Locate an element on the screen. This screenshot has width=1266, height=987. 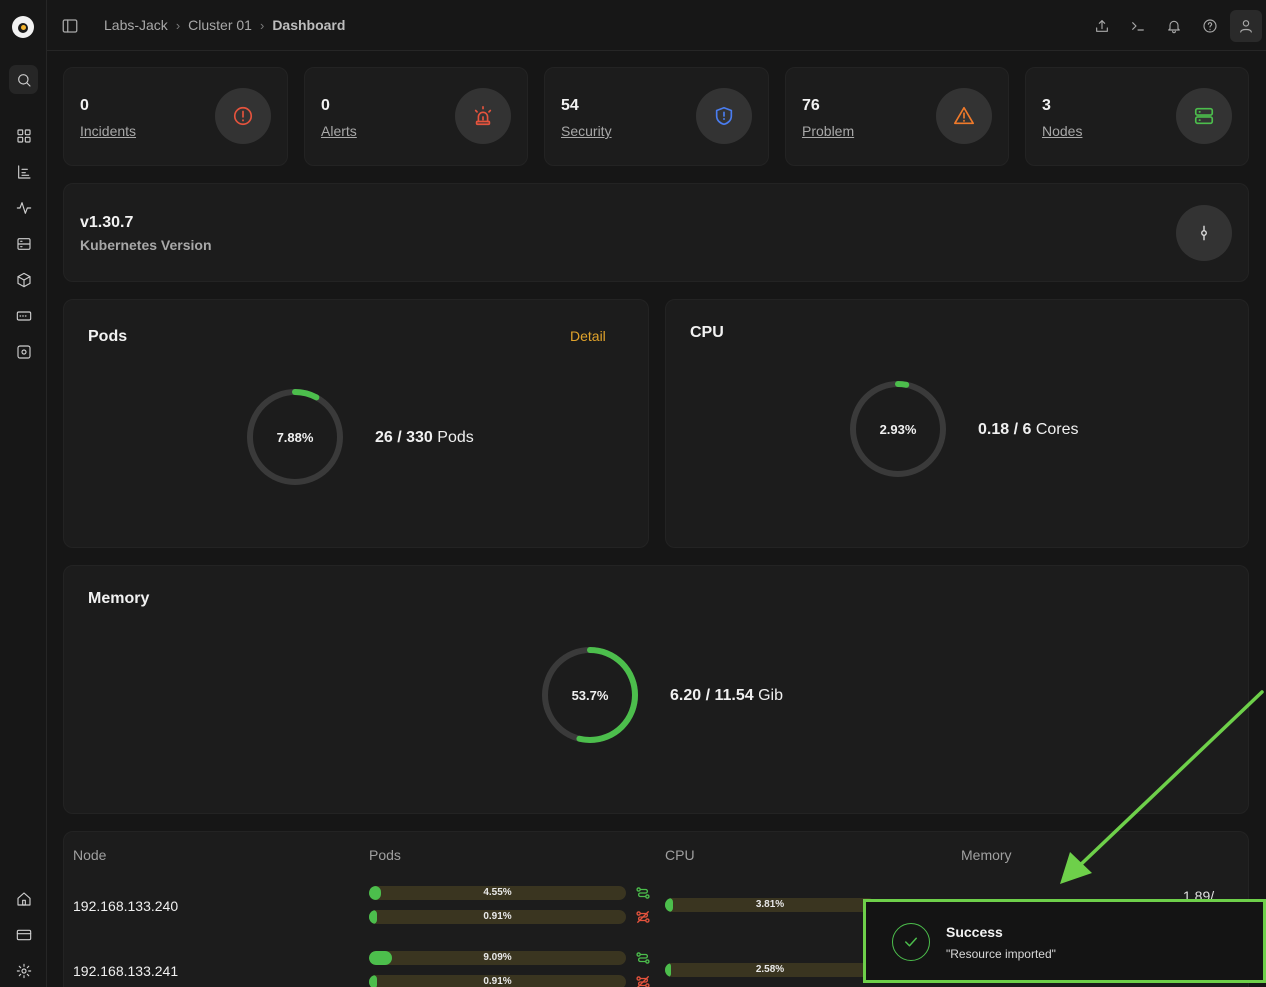
progress-bar: 4.55% is located at coordinates (497, 893).